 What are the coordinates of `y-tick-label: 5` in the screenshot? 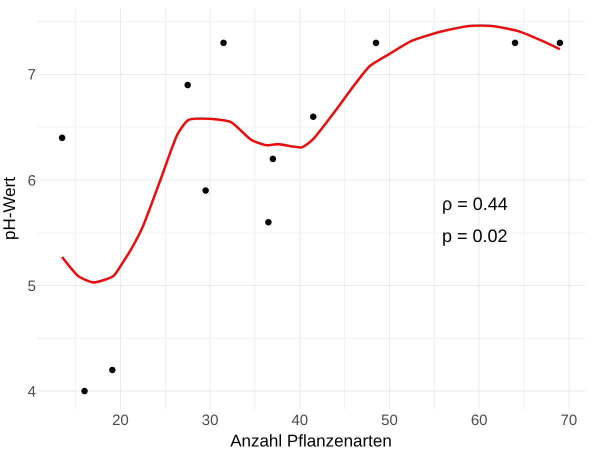 It's located at (32, 286).